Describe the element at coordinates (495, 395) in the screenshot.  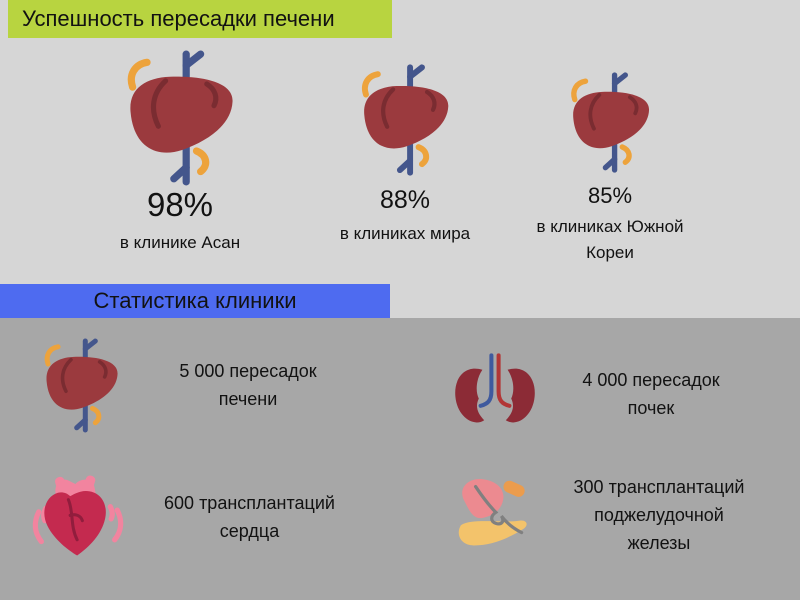
I see `kidneys-icon` at that location.